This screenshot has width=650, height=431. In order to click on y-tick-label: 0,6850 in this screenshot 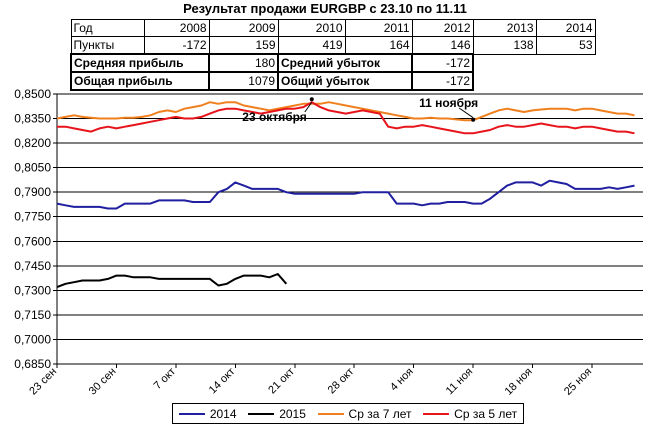, I will do `click(32, 364)`.